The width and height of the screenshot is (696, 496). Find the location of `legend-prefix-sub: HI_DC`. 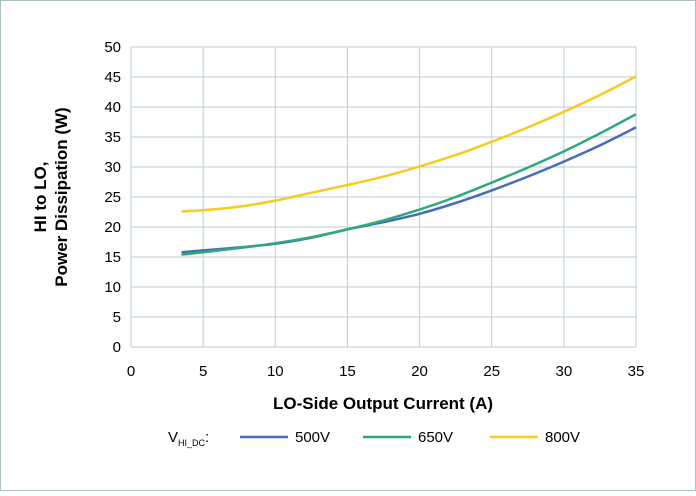

legend-prefix-sub: HI_DC is located at coordinates (192, 443).